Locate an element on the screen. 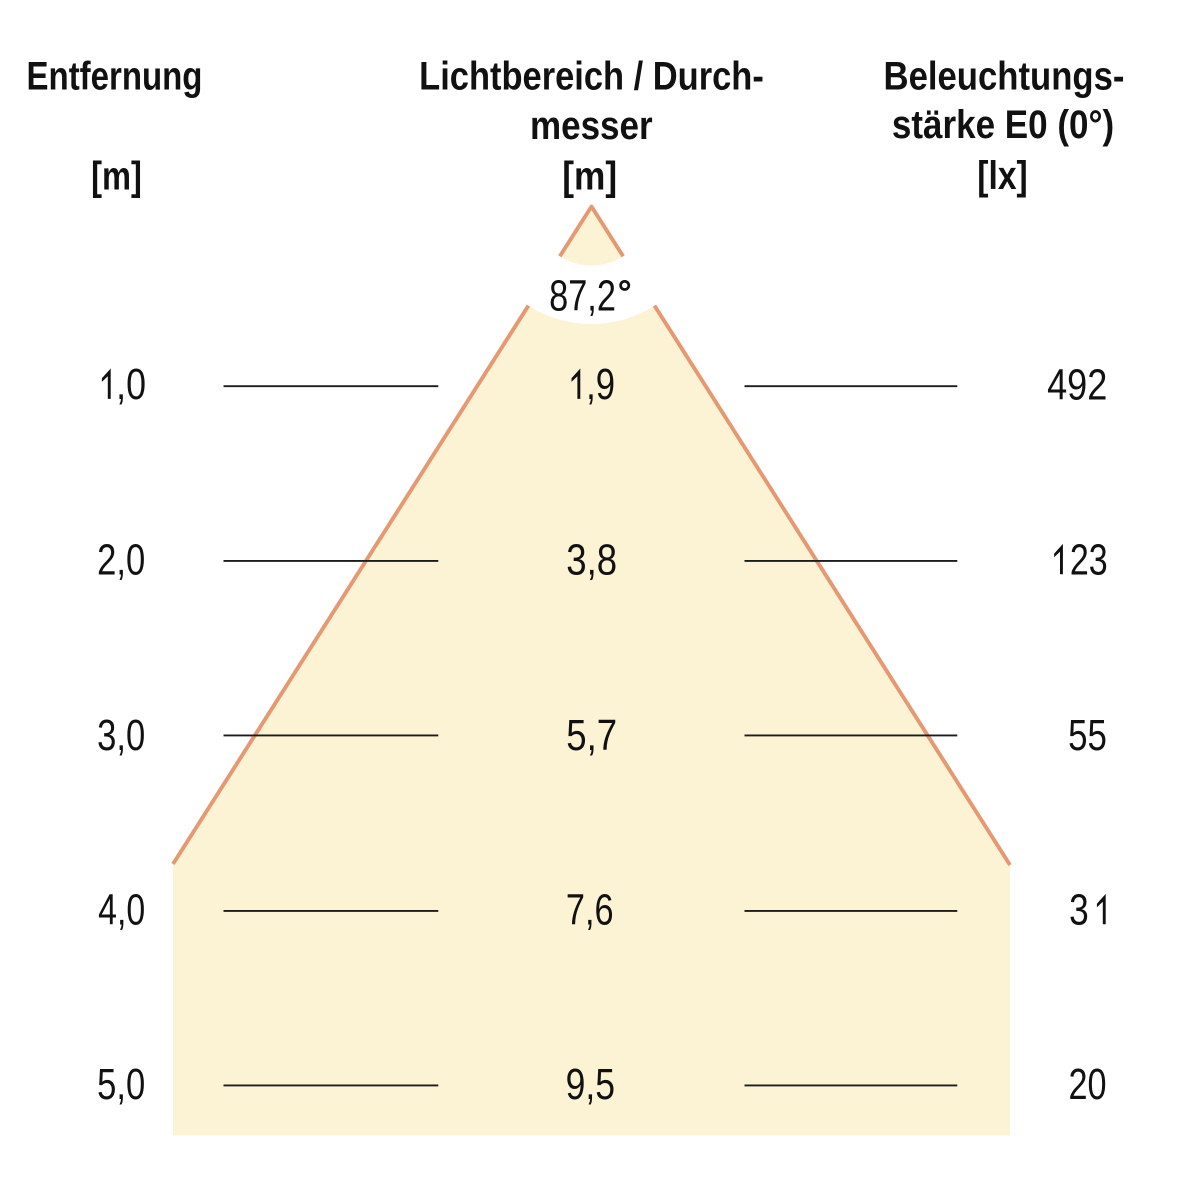  svg-text: 9,5 is located at coordinates (590, 1084).